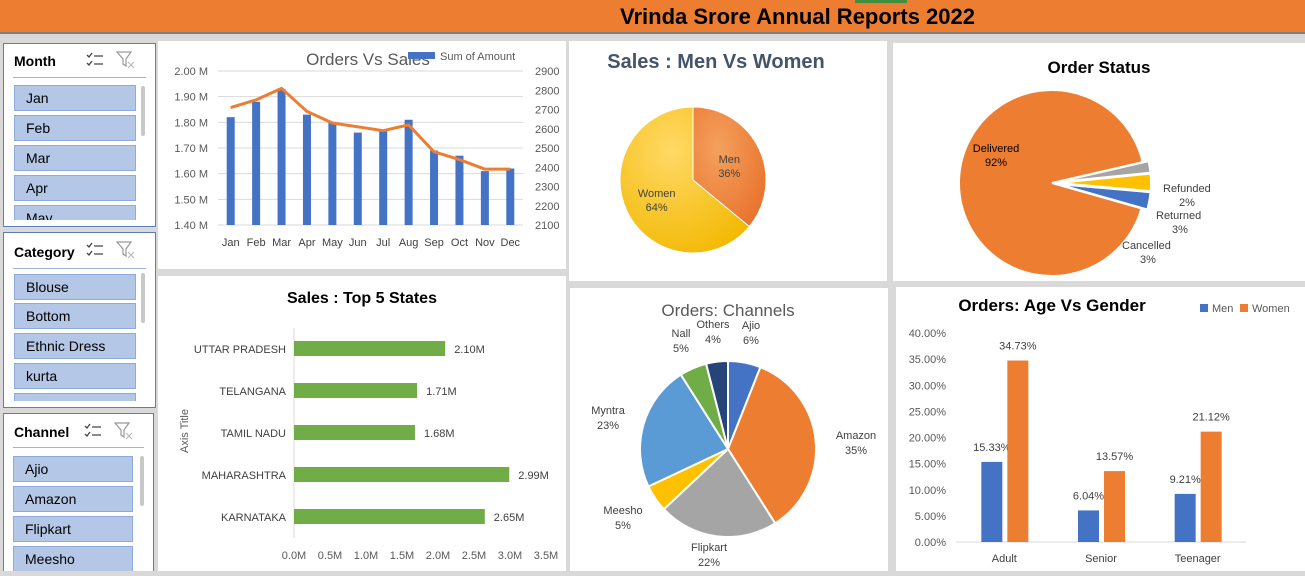 The height and width of the screenshot is (576, 1305). What do you see at coordinates (729, 167) in the screenshot?
I see `pie-slice-men` at bounding box center [729, 167].